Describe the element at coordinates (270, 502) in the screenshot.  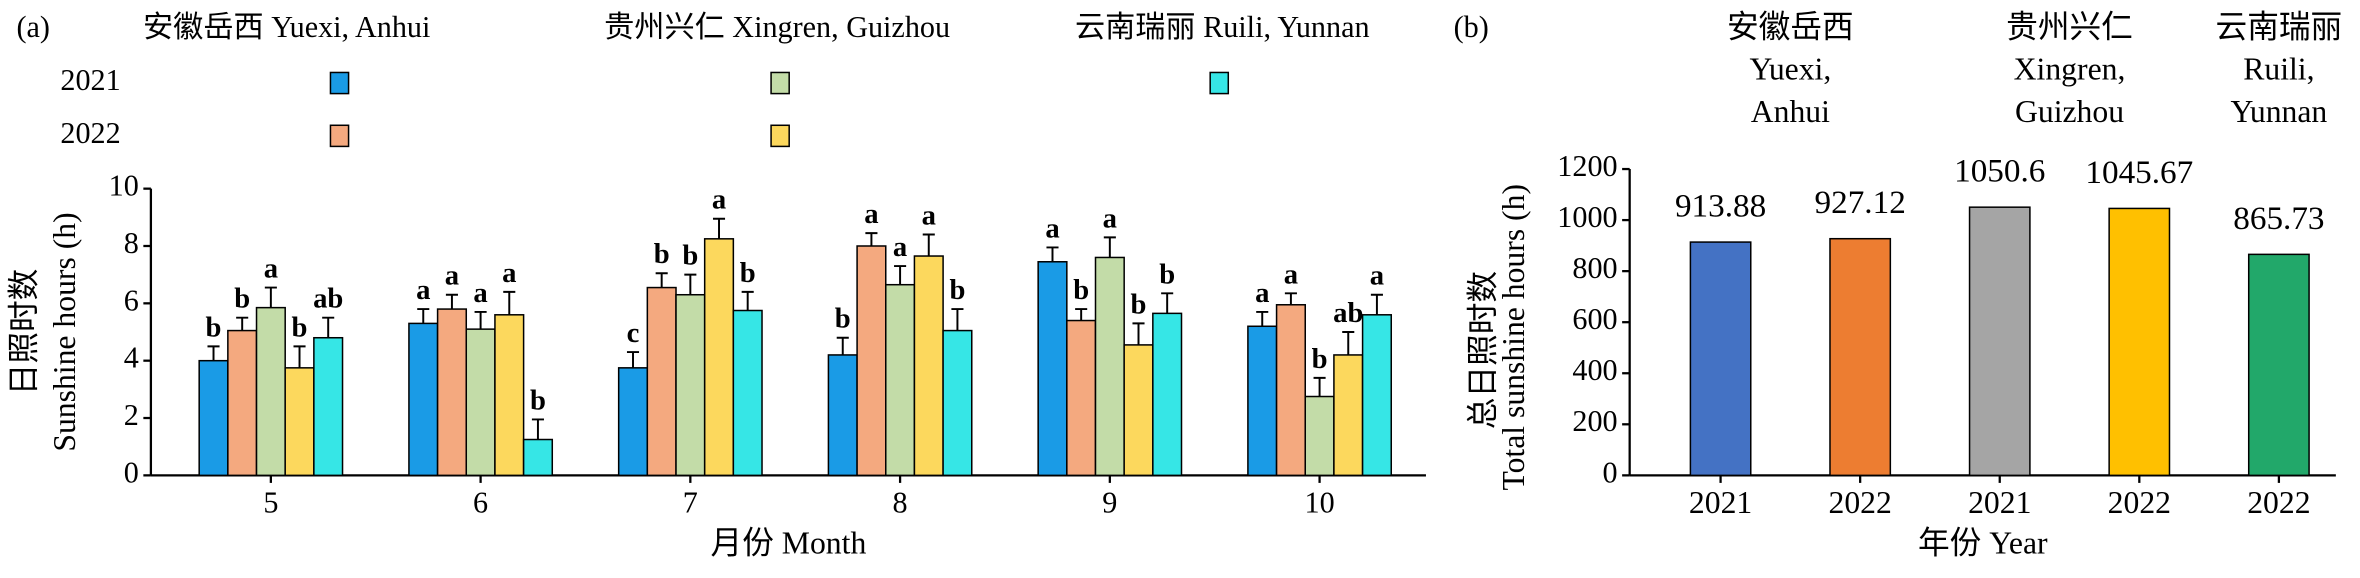
I see `x-tick-label: 5` at that location.